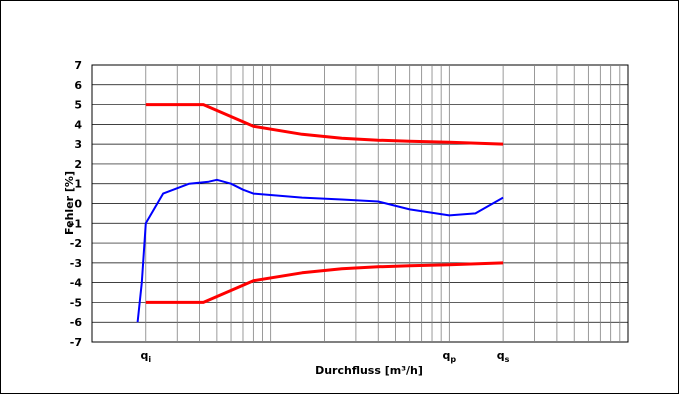  What do you see at coordinates (450, 356) in the screenshot?
I see `q-marker-label: qp` at bounding box center [450, 356].